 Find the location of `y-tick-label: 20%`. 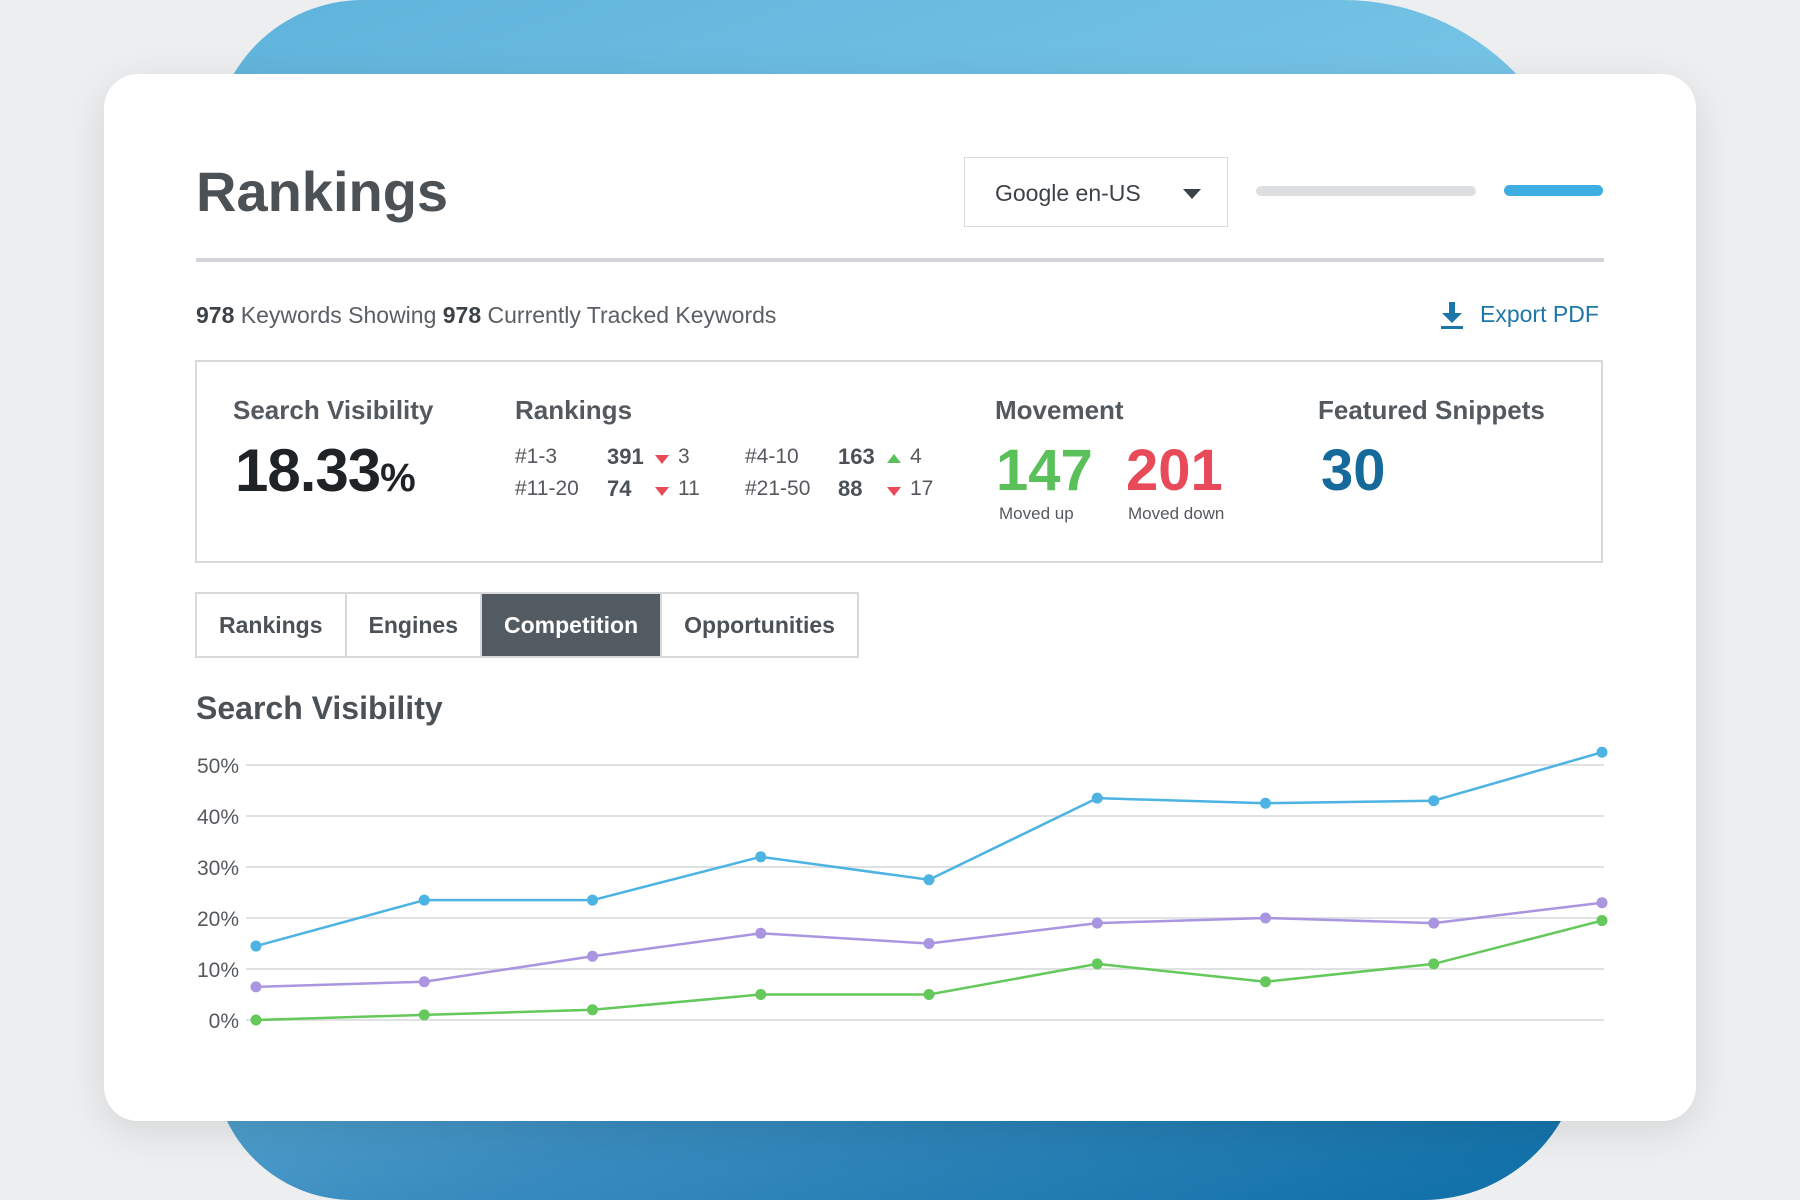

y-tick-label: 20% is located at coordinates (218, 919).